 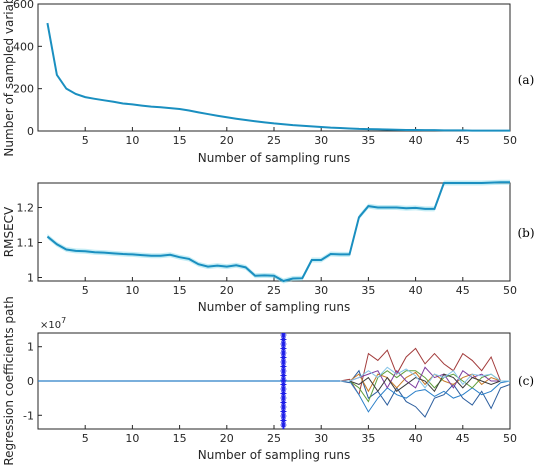 I want to click on x-tick-label-c: 30, so click(x=321, y=438).